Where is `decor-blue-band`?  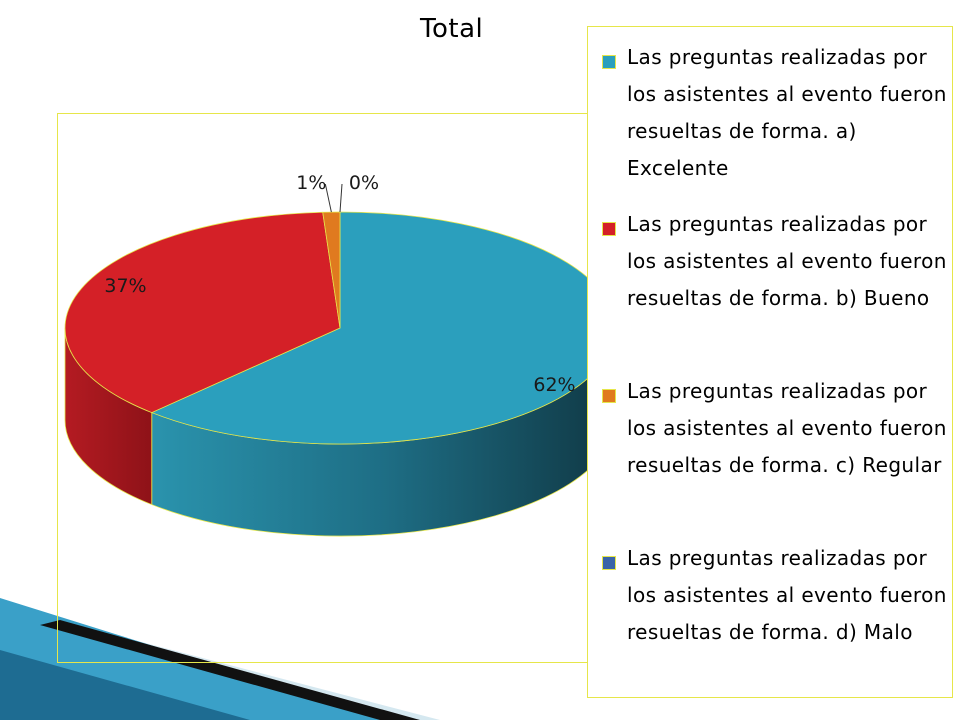 decor-blue-band is located at coordinates (125, 685).